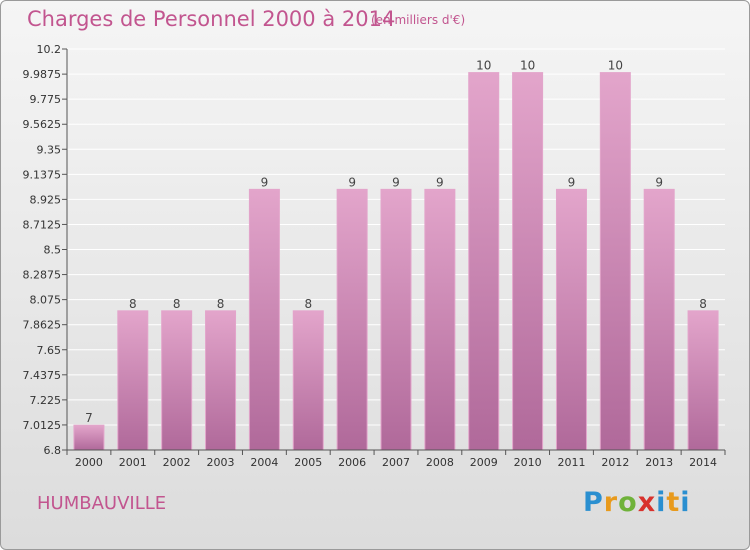  What do you see at coordinates (440, 462) in the screenshot?
I see `x-tick-label-2008: 2008` at bounding box center [440, 462].